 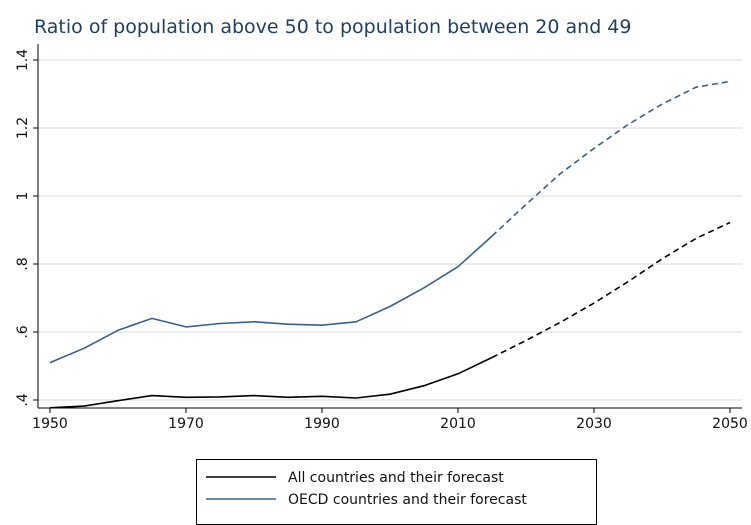 What do you see at coordinates (271, 382) in the screenshot?
I see `series-1-observed-line` at bounding box center [271, 382].